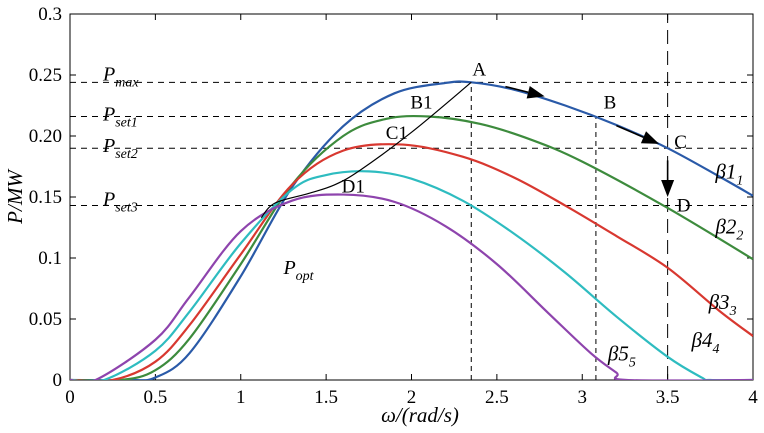 This screenshot has width=764, height=433. I want to click on x-tick-label: 0, so click(70, 397).